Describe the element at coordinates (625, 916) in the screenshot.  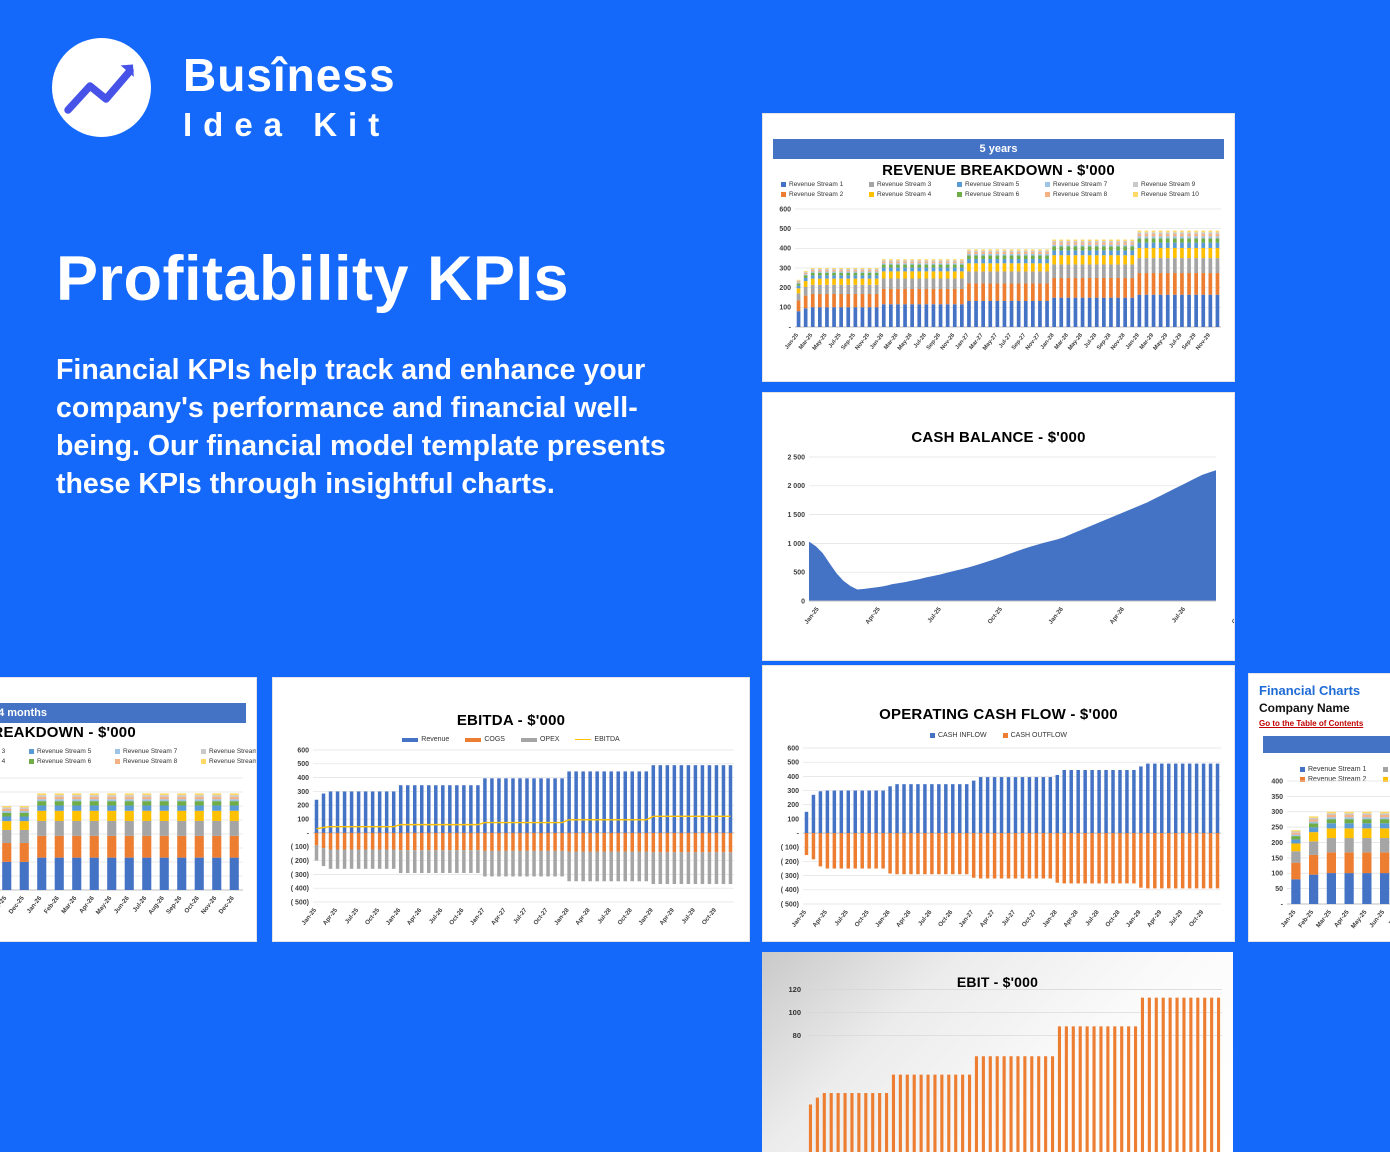
I see `svg-text: Oct-28` at that location.